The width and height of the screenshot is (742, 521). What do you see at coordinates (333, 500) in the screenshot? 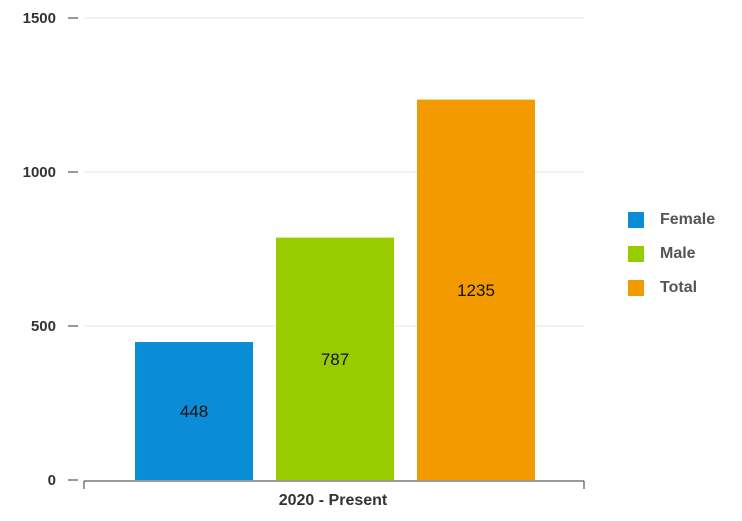
I see `x-category-label: 2020 - Present` at bounding box center [333, 500].